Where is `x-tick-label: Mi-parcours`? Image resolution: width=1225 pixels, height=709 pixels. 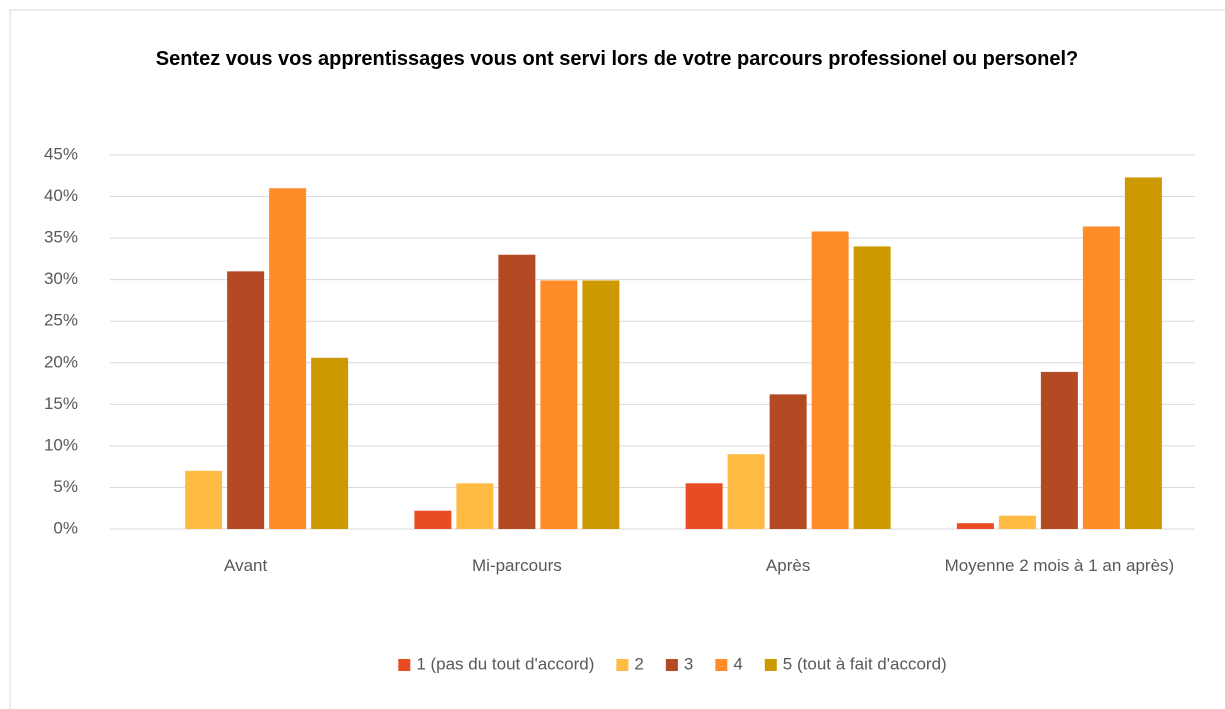
x-tick-label: Mi-parcours is located at coordinates (517, 565).